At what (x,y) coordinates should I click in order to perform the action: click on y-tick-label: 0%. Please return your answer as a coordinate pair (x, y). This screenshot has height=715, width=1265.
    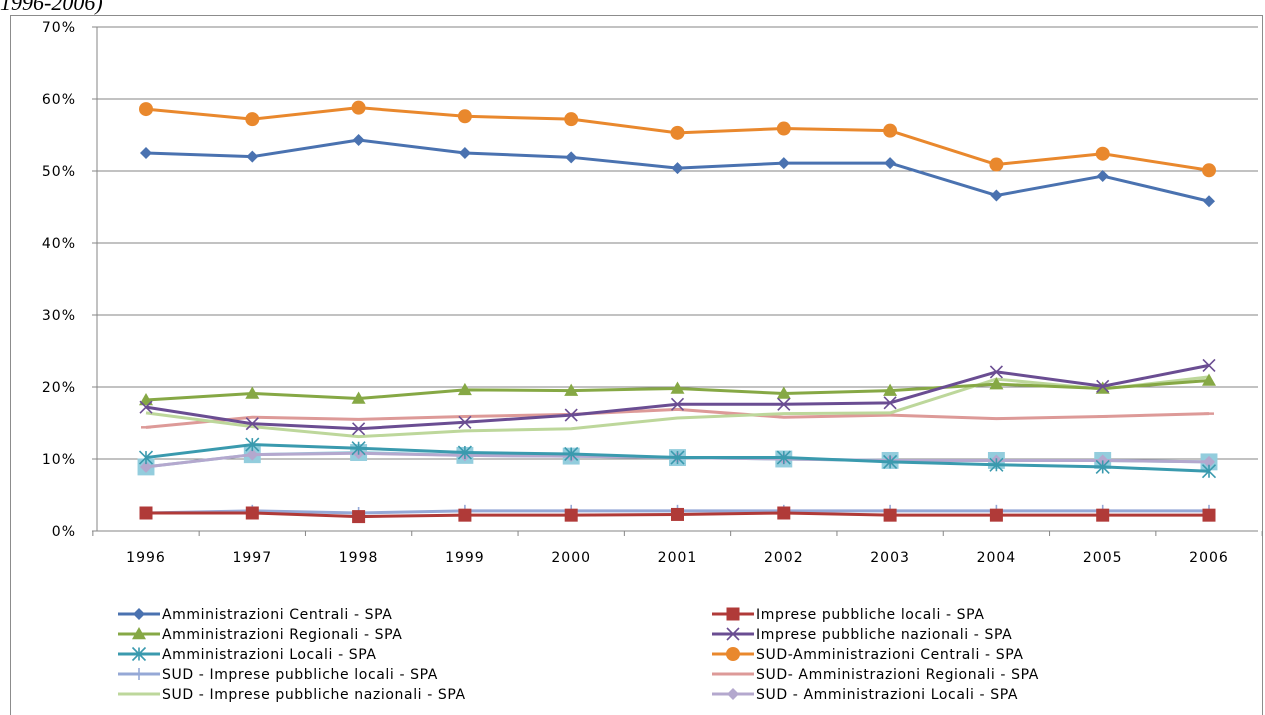
    Looking at the image, I should click on (64, 532).